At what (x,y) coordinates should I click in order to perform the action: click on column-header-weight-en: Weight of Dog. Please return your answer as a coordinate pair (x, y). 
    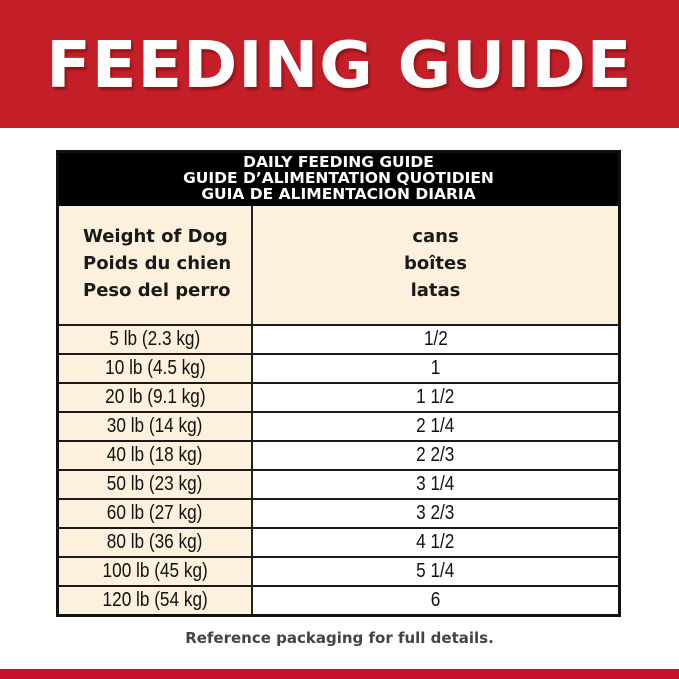
    Looking at the image, I should click on (155, 236).